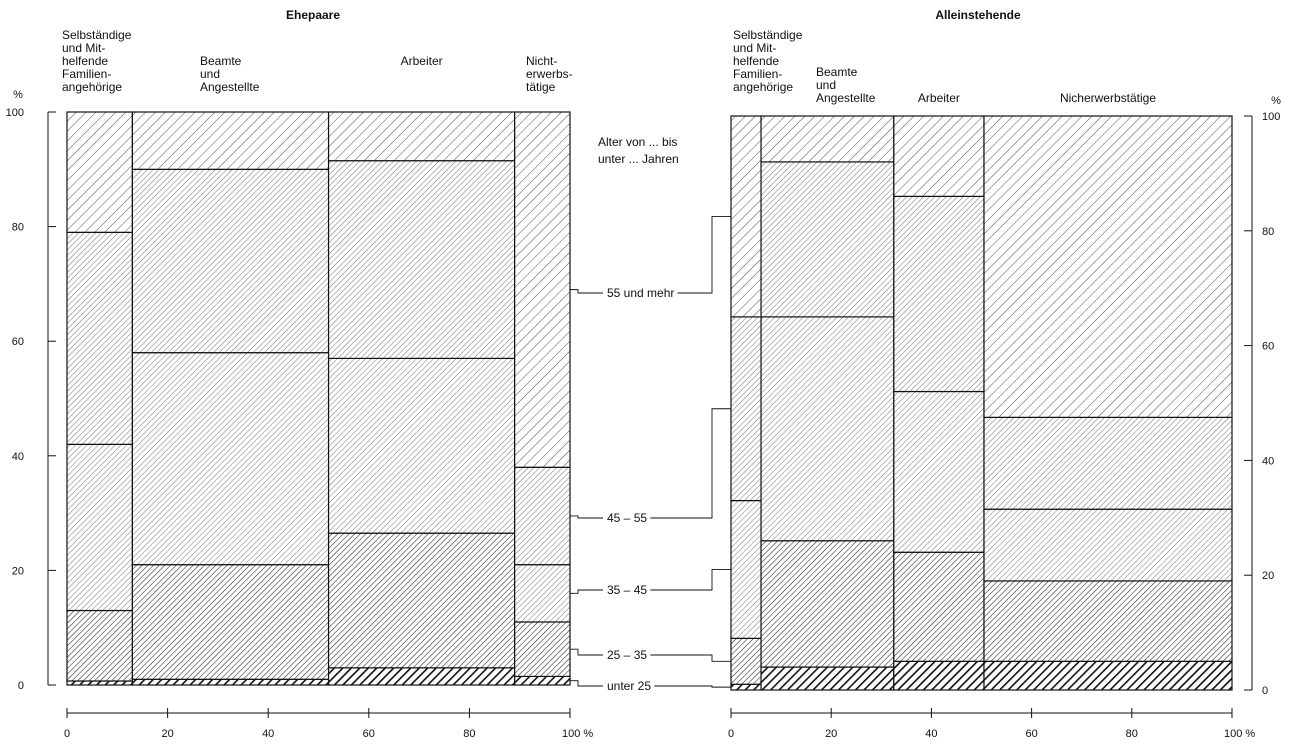  I want to click on legend-label-25-35: 25 – 35, so click(627, 655).